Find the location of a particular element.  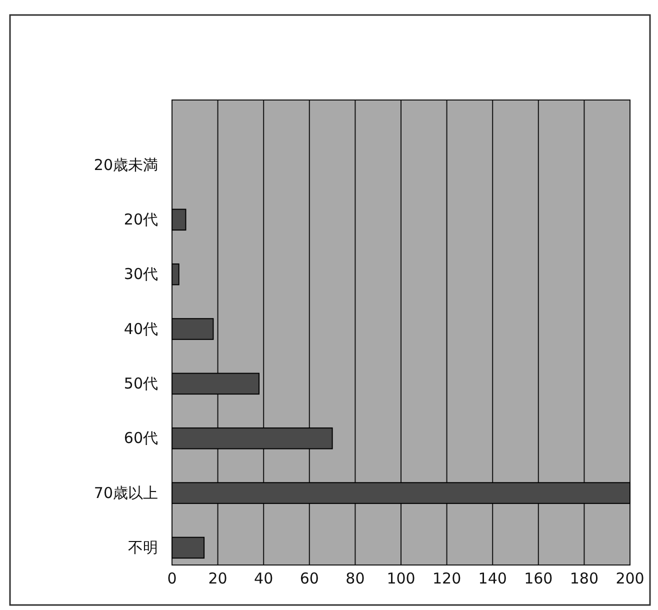

x-tick-label: 0 is located at coordinates (172, 579).